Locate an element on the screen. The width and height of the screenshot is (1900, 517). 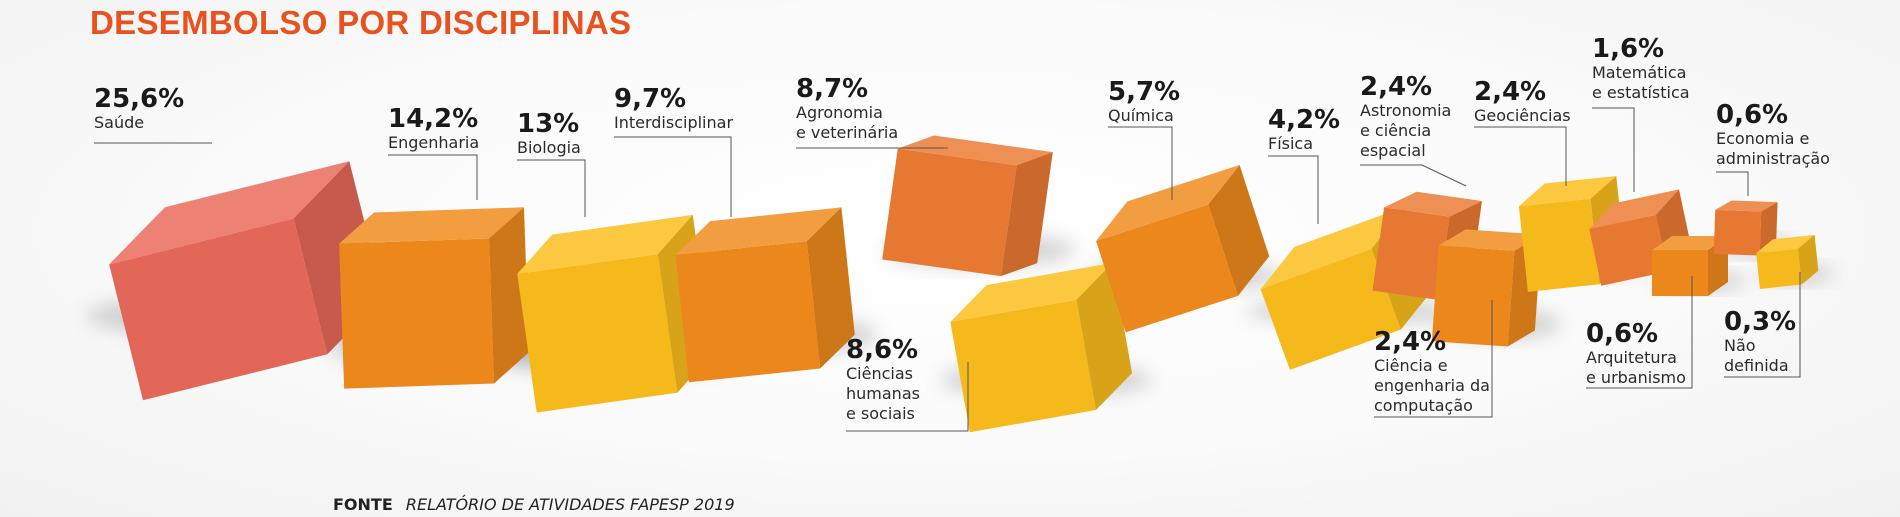
category-label: Matemática is located at coordinates (1639, 72).